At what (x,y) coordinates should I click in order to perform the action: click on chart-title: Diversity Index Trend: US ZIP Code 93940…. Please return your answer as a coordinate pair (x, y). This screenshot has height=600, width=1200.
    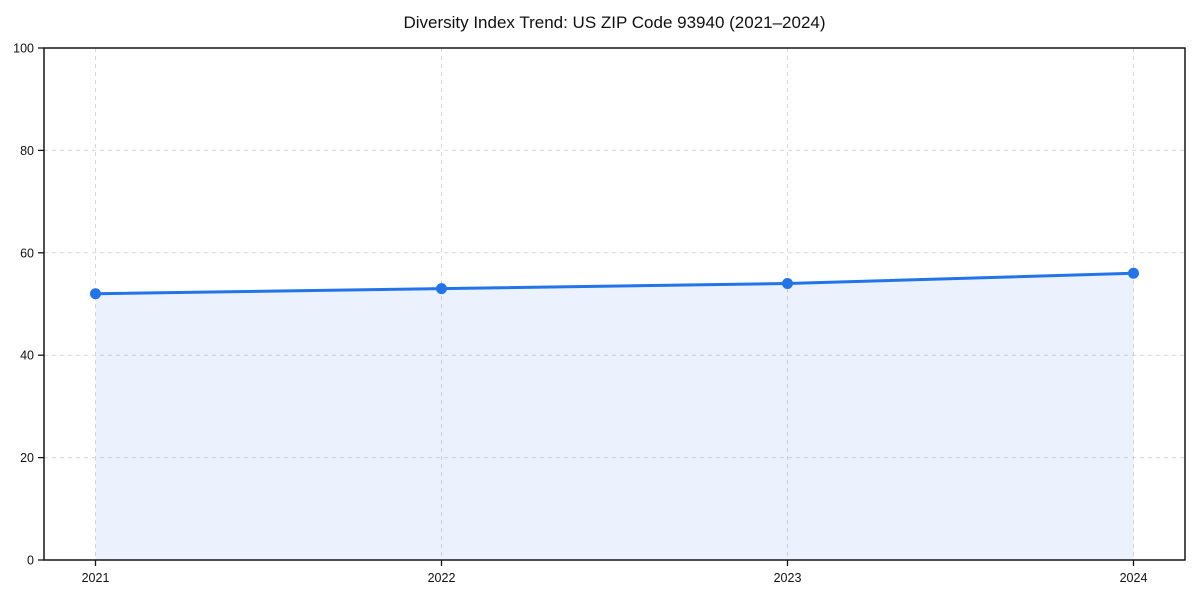
    Looking at the image, I should click on (614, 22).